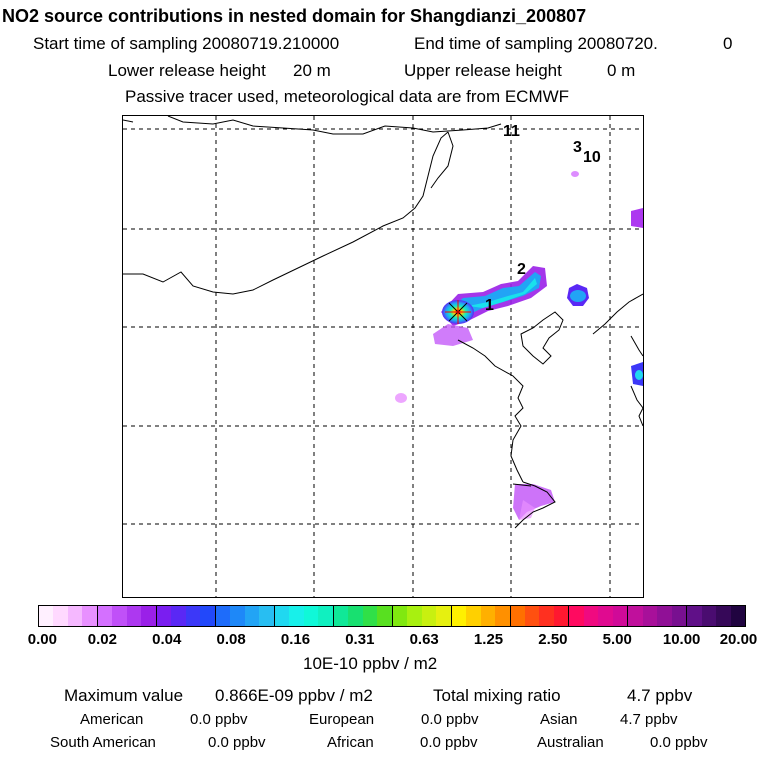 The image size is (768, 768). Describe the element at coordinates (639, 375) in the screenshot. I see `edge-patch-core` at that location.